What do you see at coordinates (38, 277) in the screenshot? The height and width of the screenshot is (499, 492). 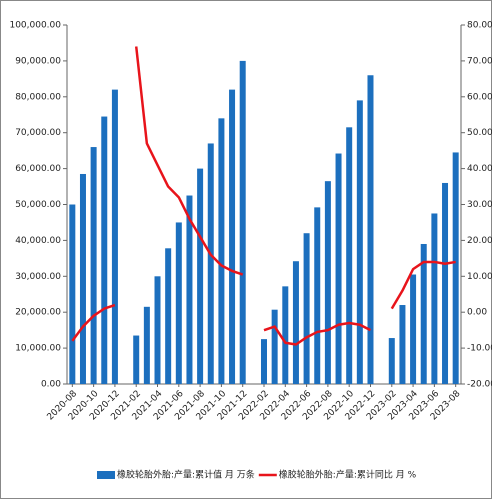 I see `y-tick-label: 30,000.00` at bounding box center [38, 277].